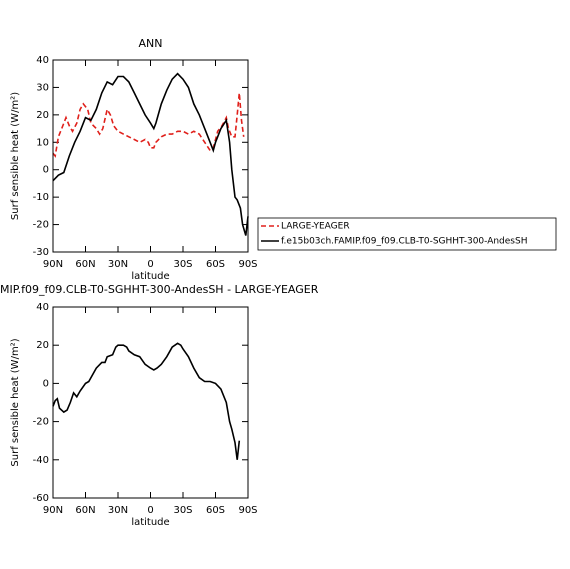  Describe the element at coordinates (151, 43) in the screenshot. I see `chart-title: ANN` at that location.